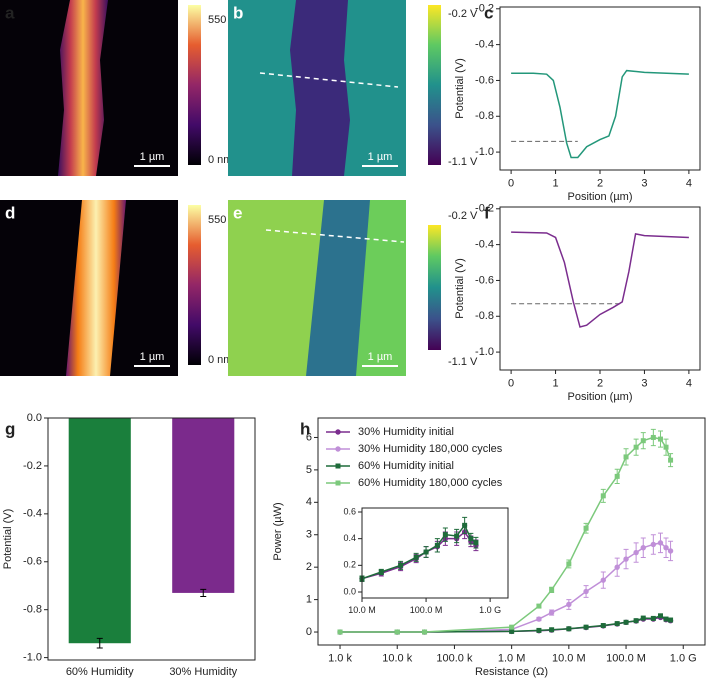 This screenshot has height=679, width=708. What do you see at coordinates (430, 449) in the screenshot?
I see `legend-label: 30% Humidity 180,000 cycles` at bounding box center [430, 449].